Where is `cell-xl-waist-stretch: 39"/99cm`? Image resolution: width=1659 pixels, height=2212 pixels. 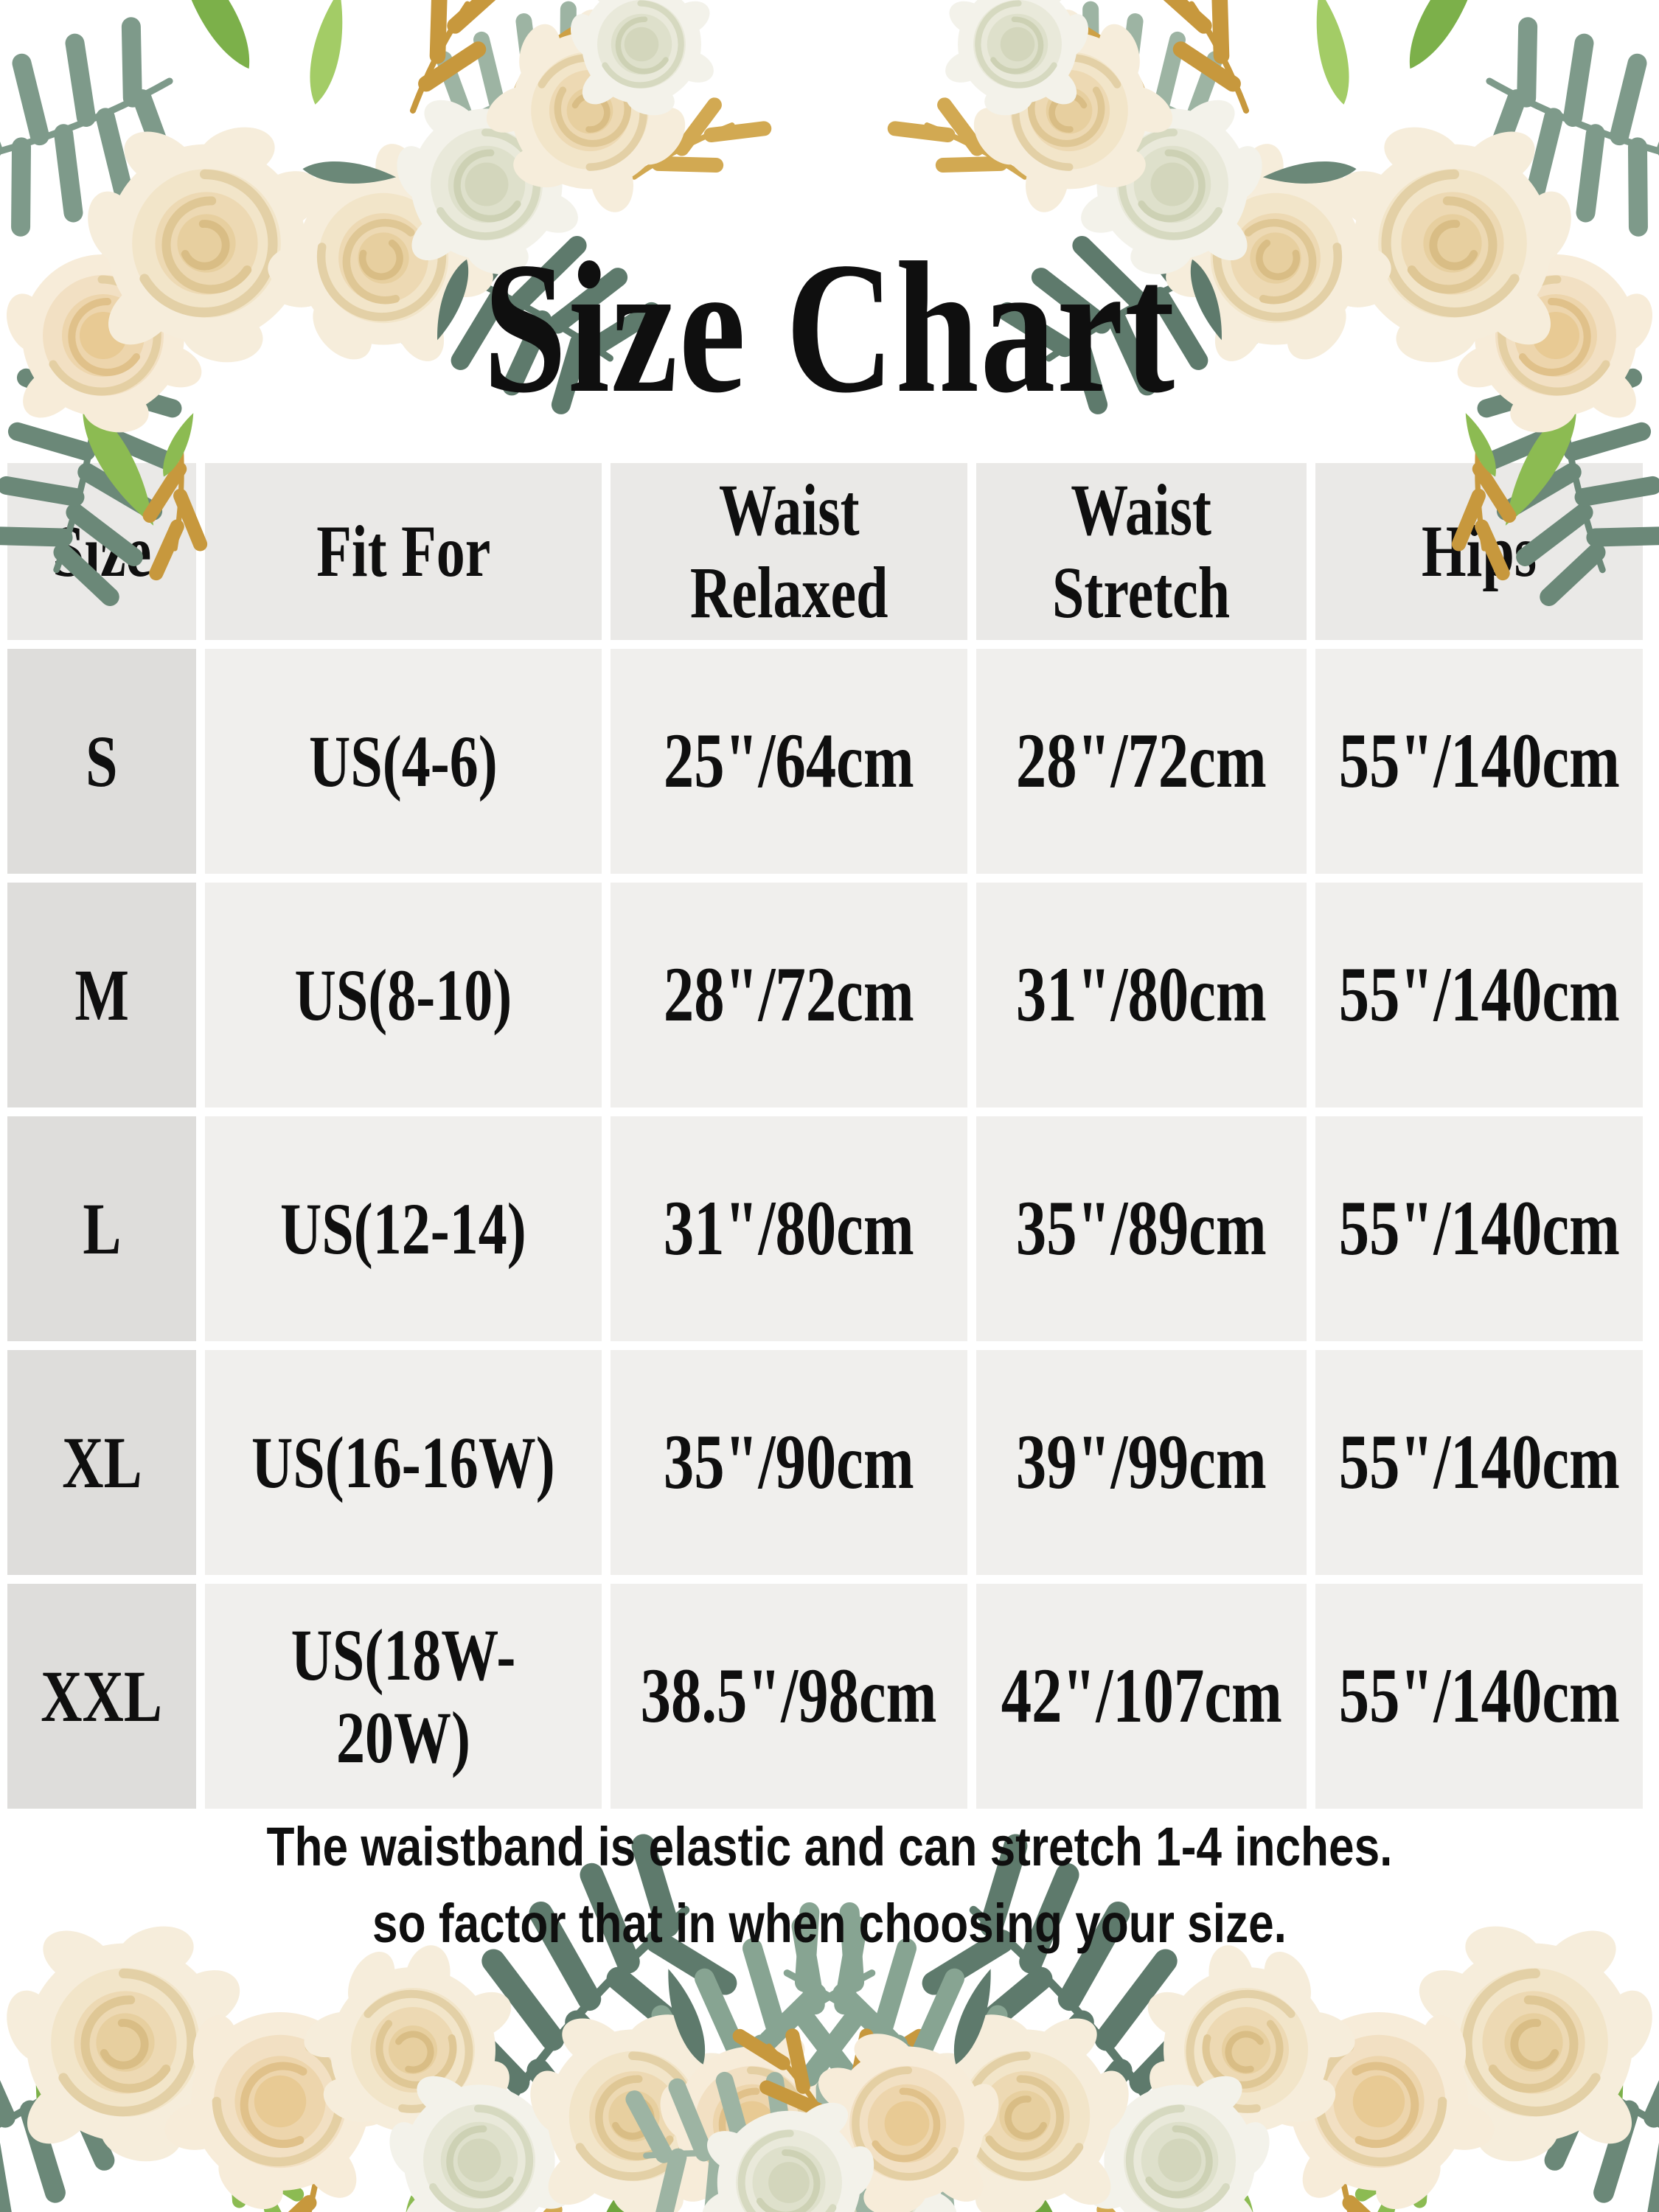
cell-xl-waist-stretch: 39"/99cm is located at coordinates (1141, 1462).